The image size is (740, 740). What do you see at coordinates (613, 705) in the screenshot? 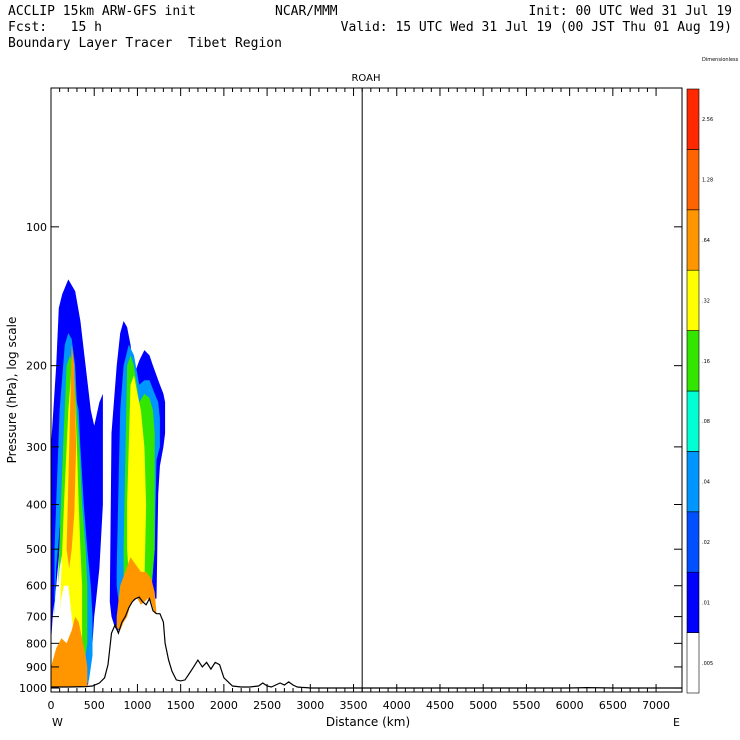
I see `x-tick-label: 6500` at bounding box center [613, 705].